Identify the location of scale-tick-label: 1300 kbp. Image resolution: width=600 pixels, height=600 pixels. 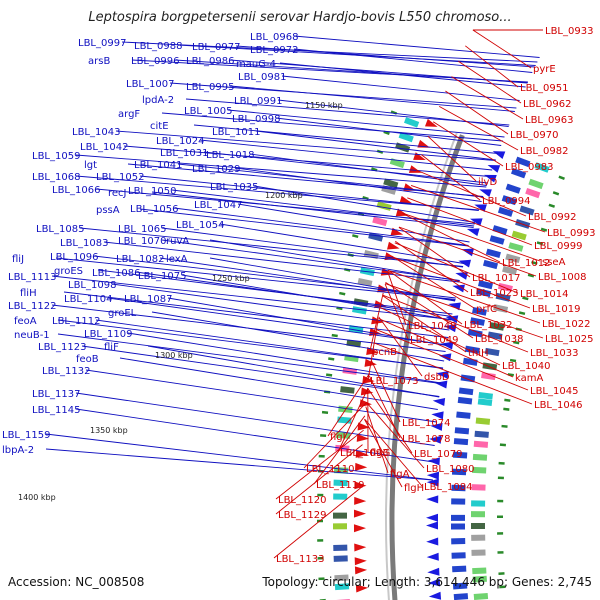
(174, 355).